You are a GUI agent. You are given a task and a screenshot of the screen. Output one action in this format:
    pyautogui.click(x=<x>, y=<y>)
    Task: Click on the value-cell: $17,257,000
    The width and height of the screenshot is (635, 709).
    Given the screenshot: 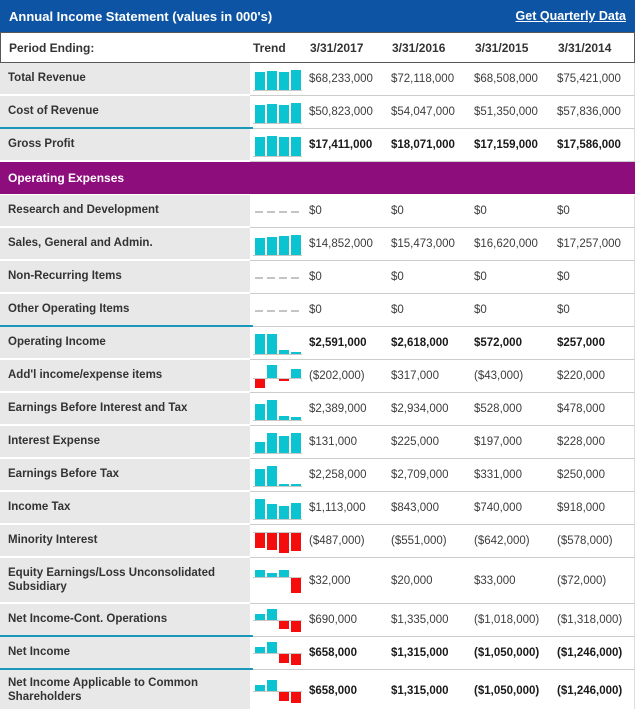 What is the action you would take?
    pyautogui.click(x=594, y=244)
    